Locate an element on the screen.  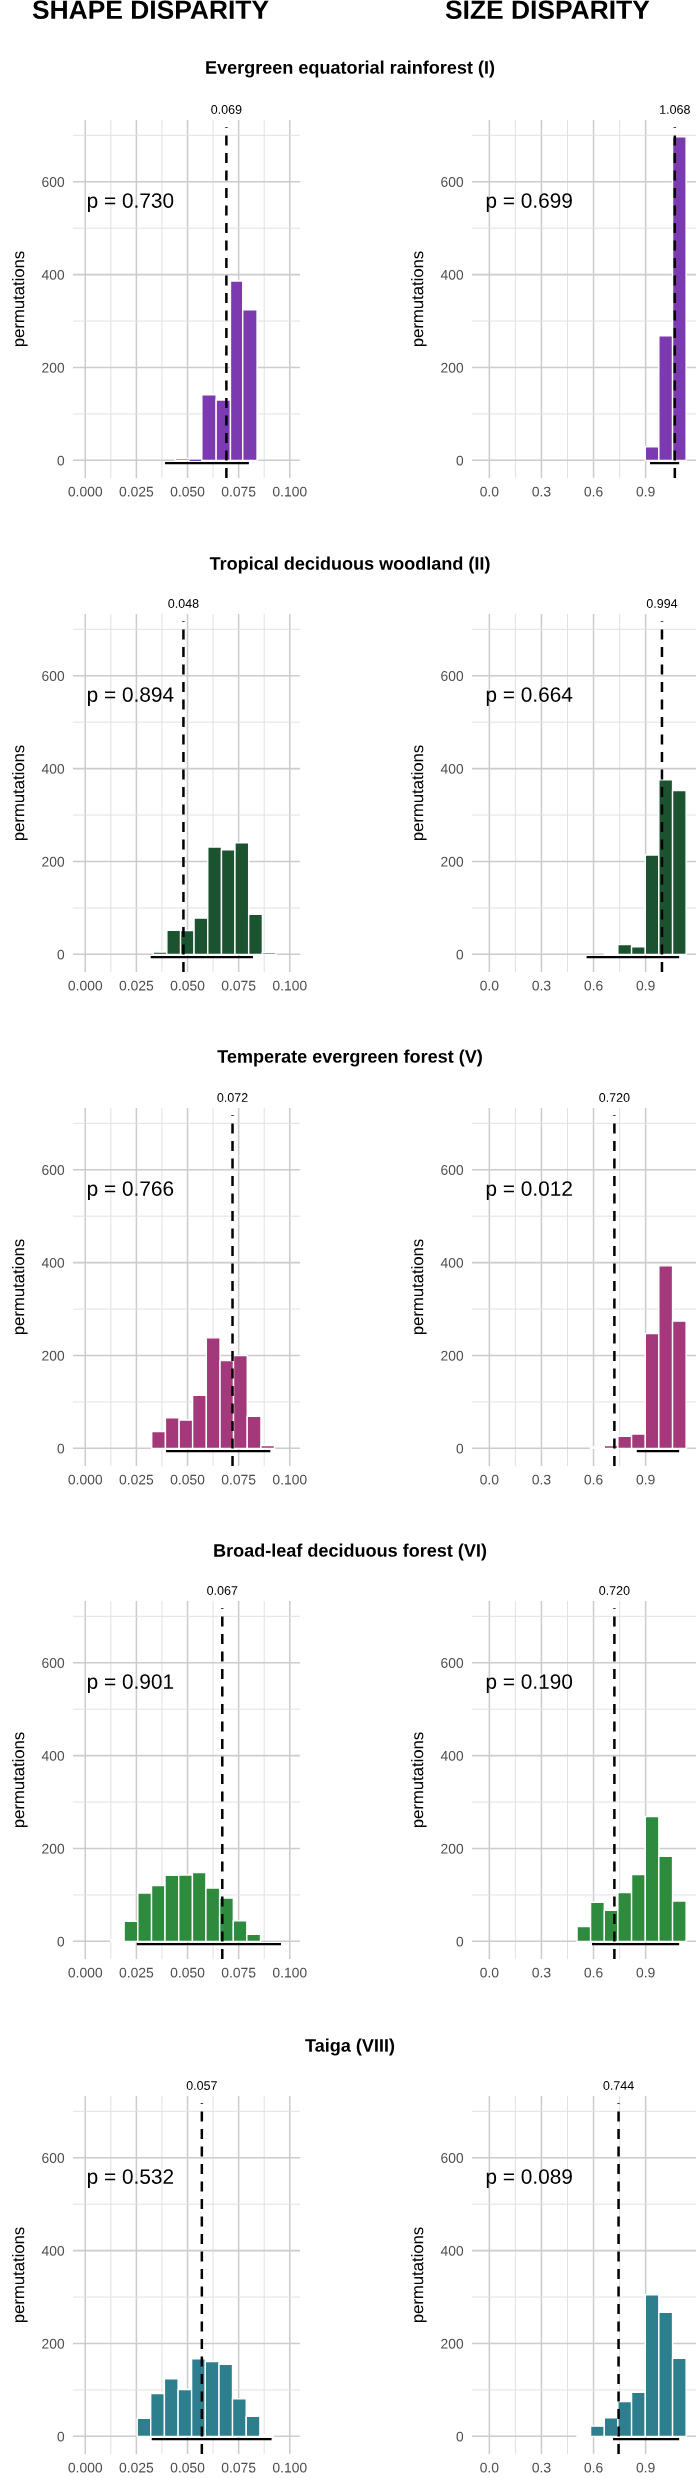
annotation: p = 0.730 is located at coordinates (130, 203).